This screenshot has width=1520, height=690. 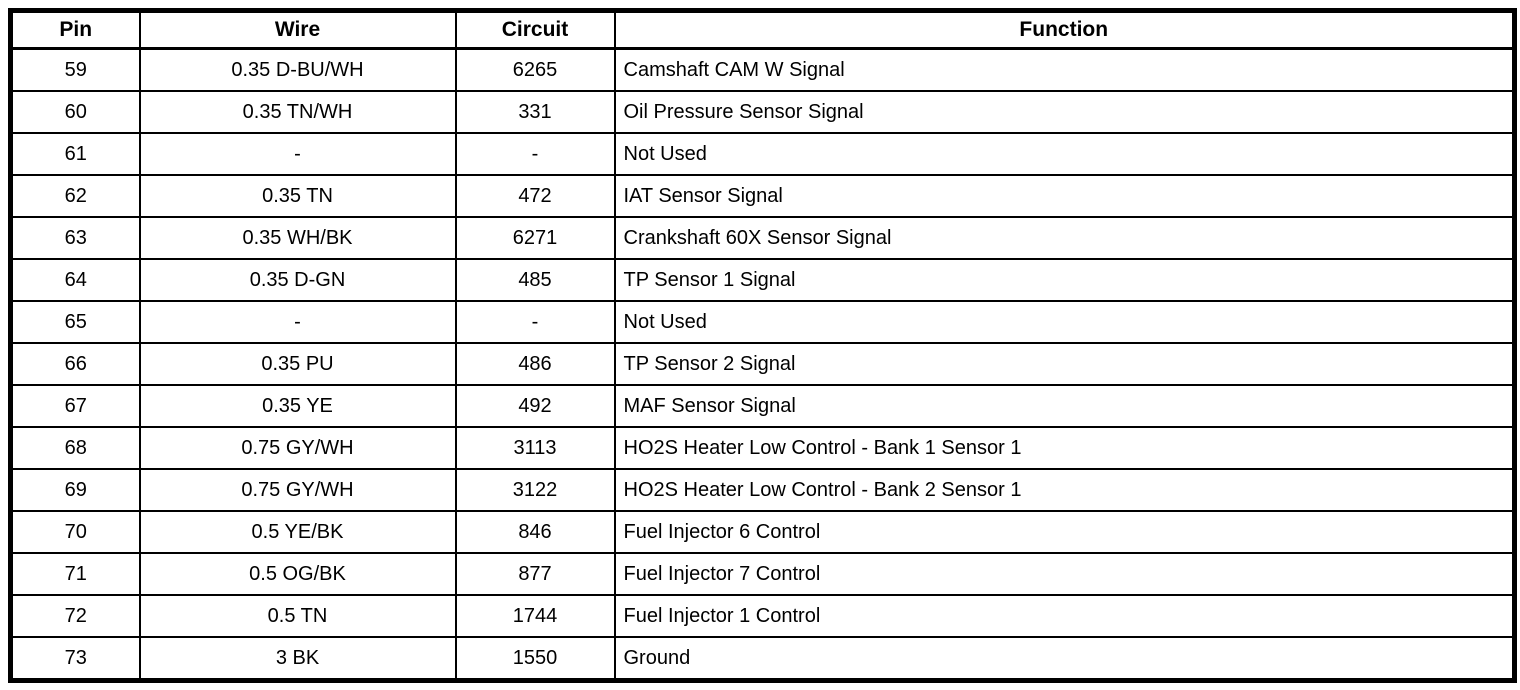 What do you see at coordinates (535, 29) in the screenshot?
I see `column-header-circuit: Circuit` at bounding box center [535, 29].